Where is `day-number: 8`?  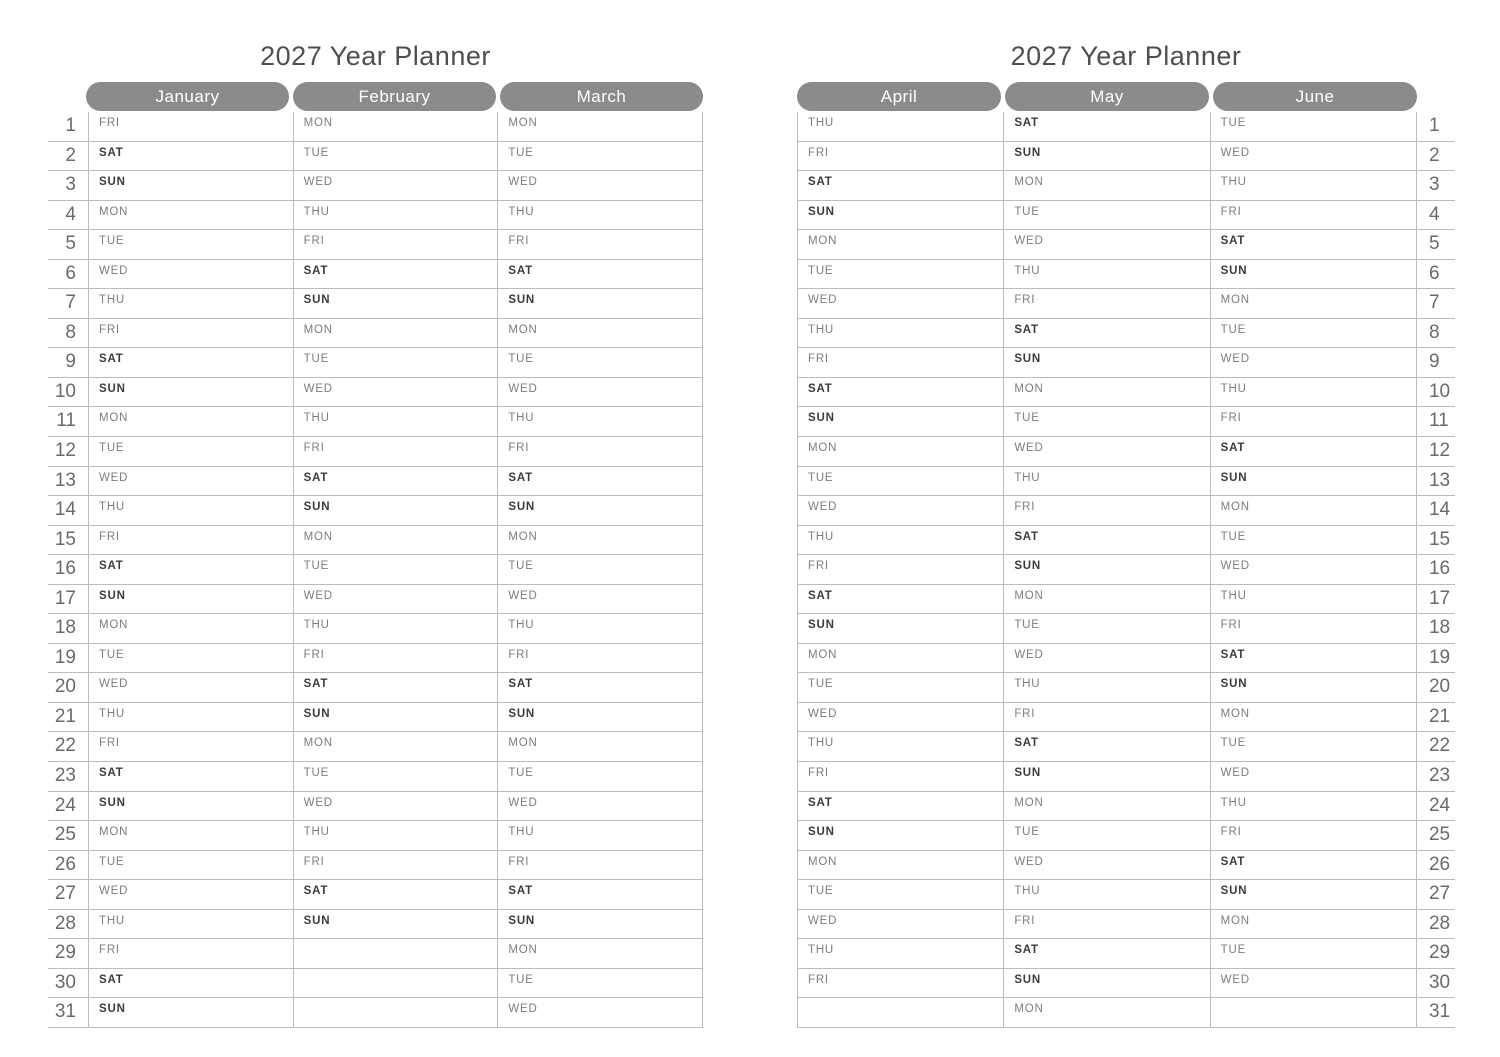
day-number: 8 is located at coordinates (1434, 332).